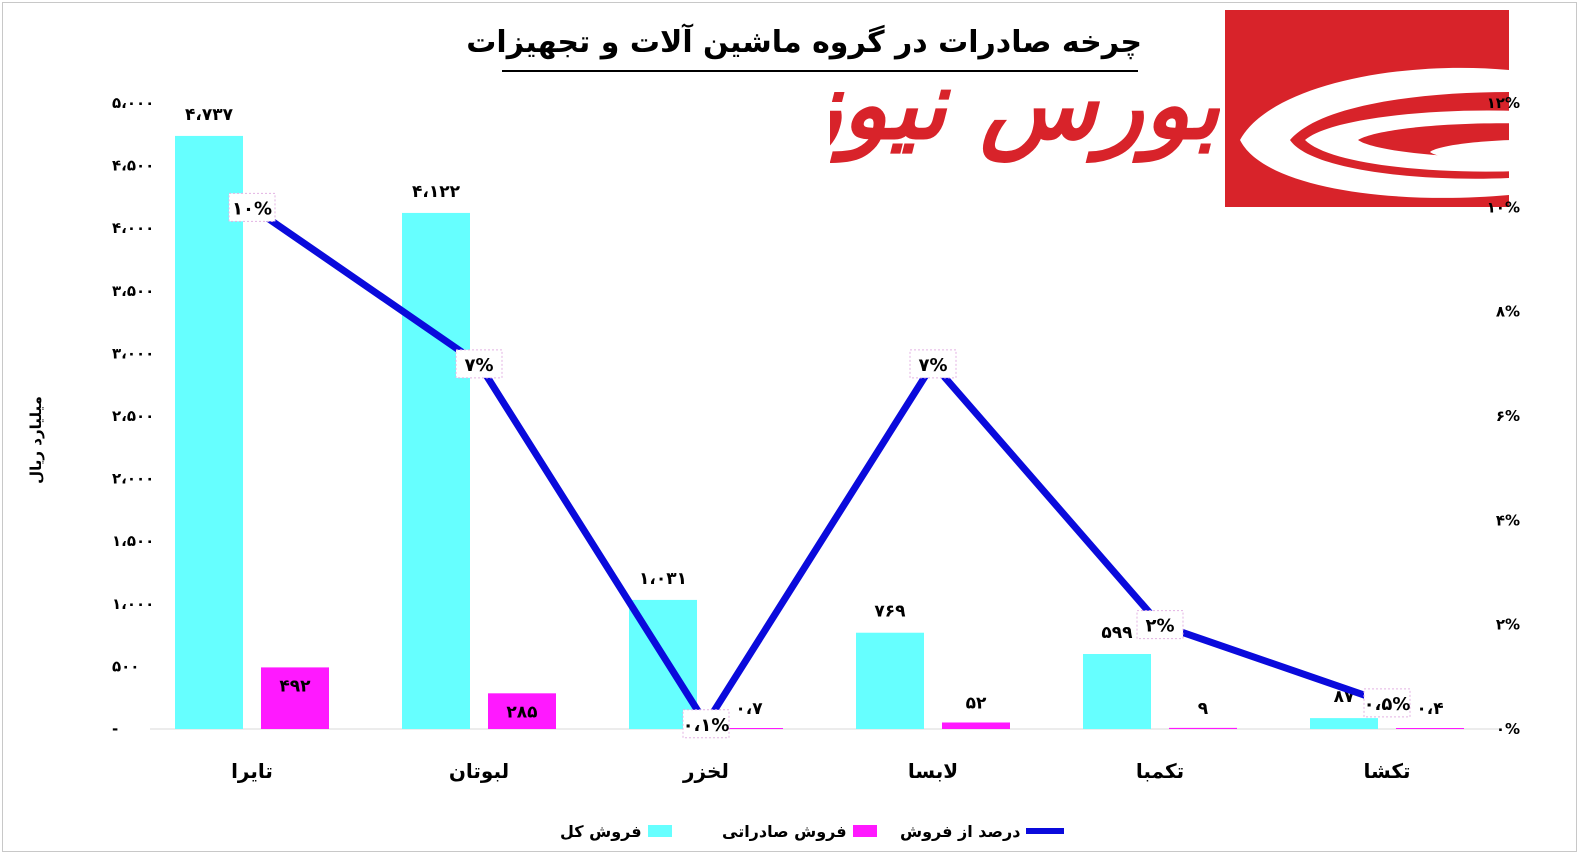  What do you see at coordinates (890, 612) in the screenshot?
I see `bar-total-label: ۷۶۹` at bounding box center [890, 612].